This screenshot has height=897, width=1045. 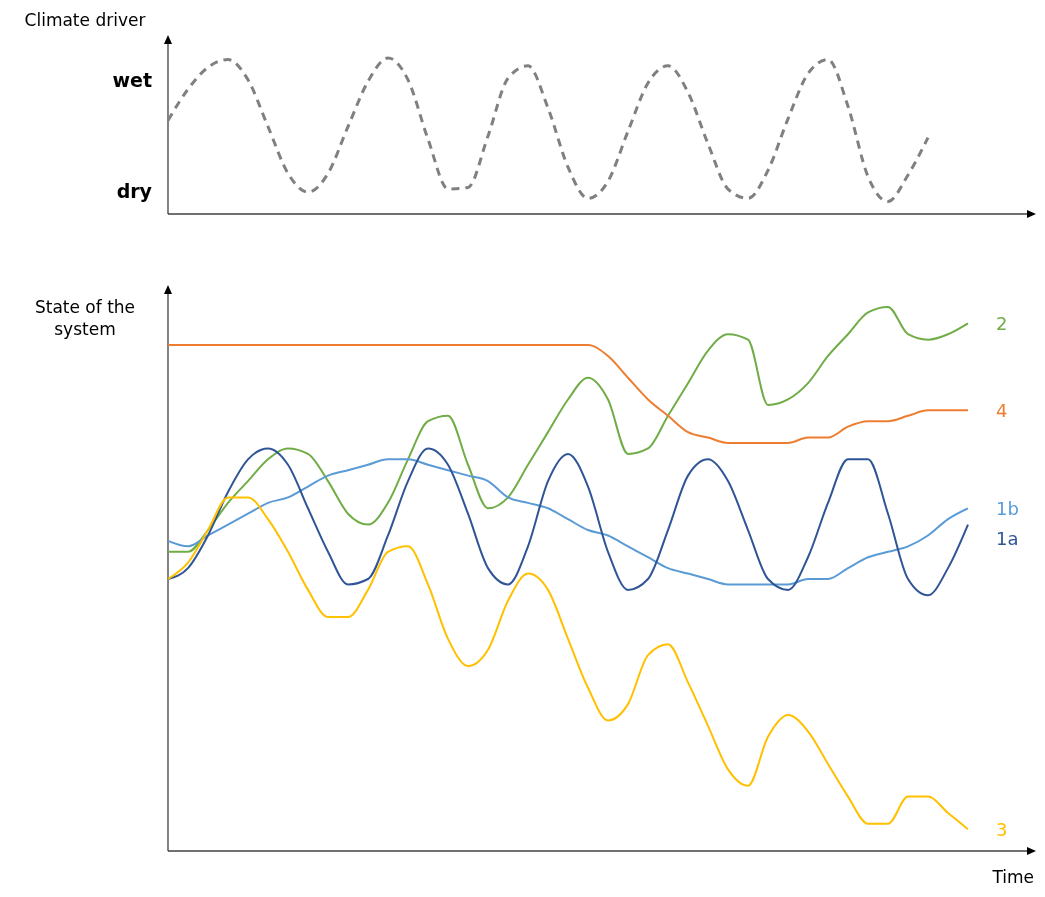 I want to click on series-label: 2, so click(x=1002, y=323).